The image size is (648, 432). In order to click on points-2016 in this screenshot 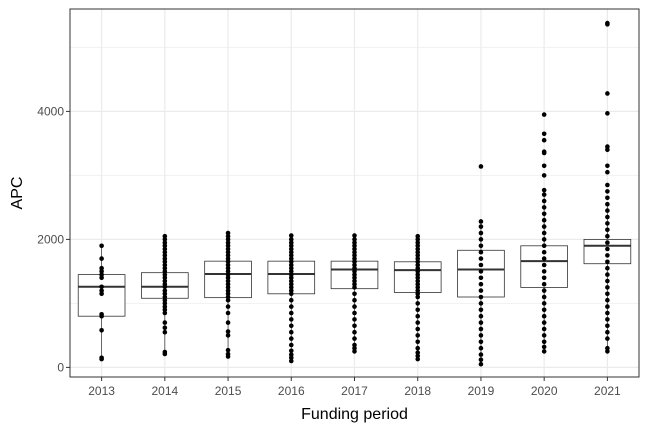, I will do `click(291, 298)`.